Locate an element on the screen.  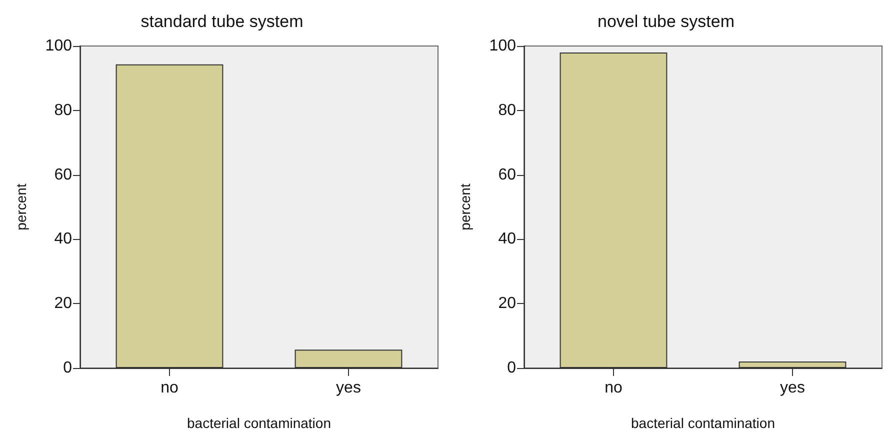
chart-title: novel tube system is located at coordinates (666, 21).